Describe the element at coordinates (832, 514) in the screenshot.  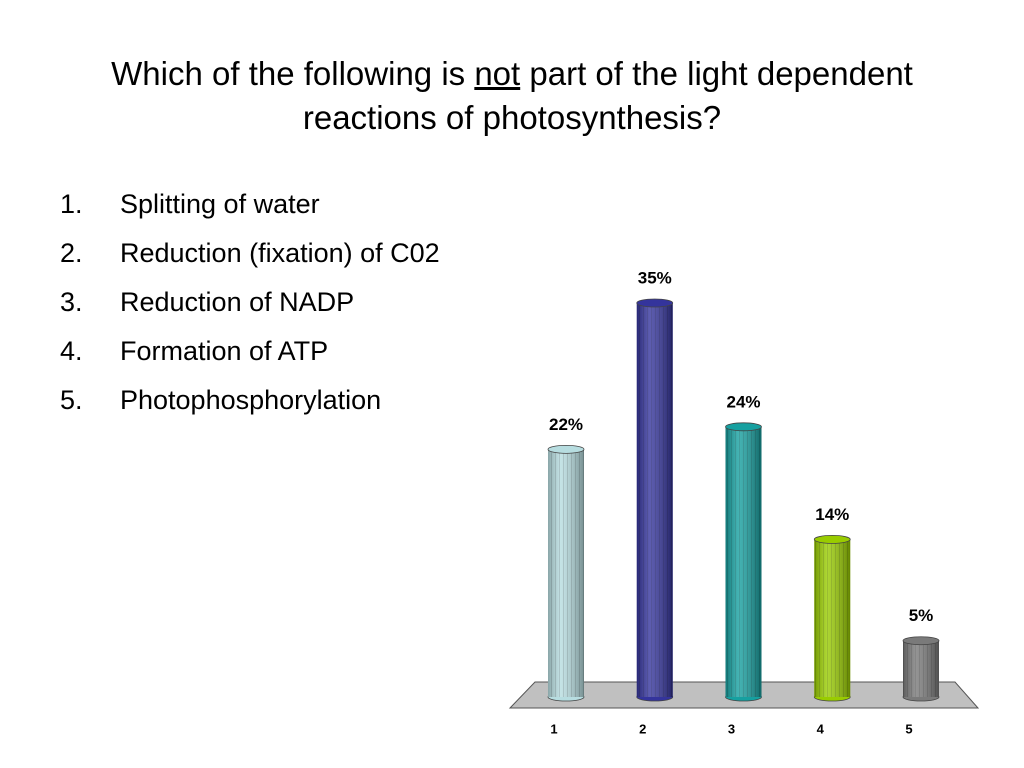
I see `data-label: 14%` at that location.